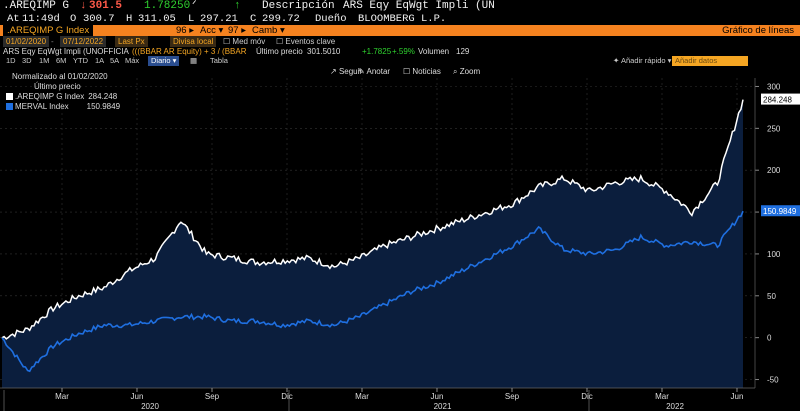 This screenshot has width=800, height=411. I want to click on change-pct: +.59%, so click(403, 51).